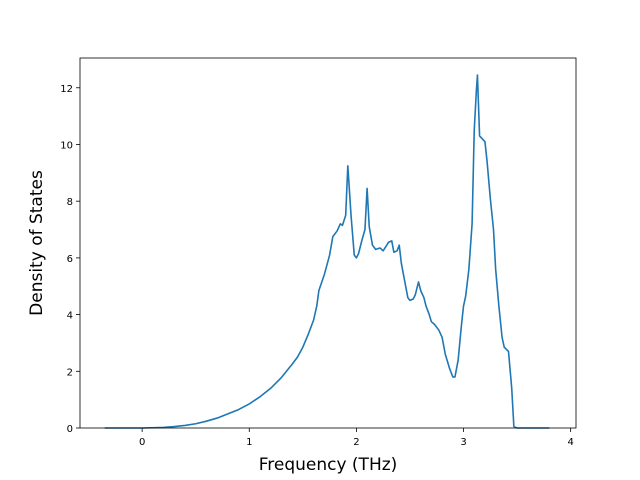 The height and width of the screenshot is (480, 640). Describe the element at coordinates (570, 442) in the screenshot. I see `x-tick-label: 4` at that location.